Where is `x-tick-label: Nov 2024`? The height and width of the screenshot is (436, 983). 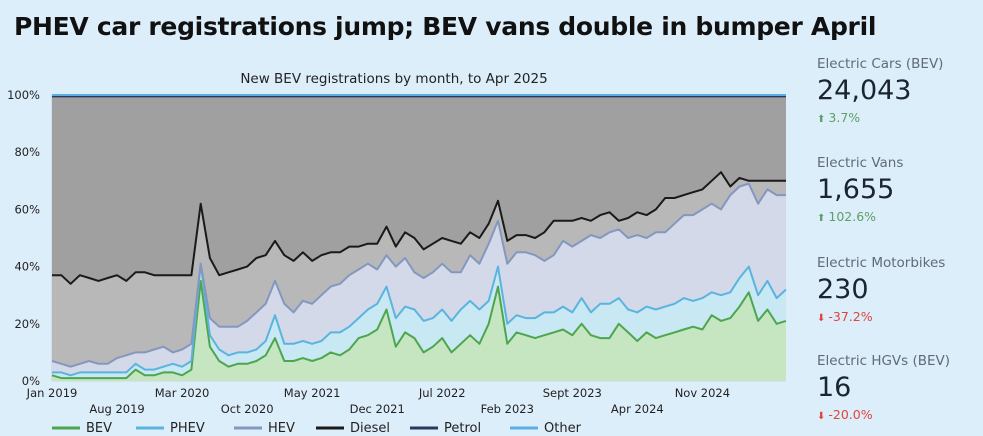
x-tick-label: Nov 2024 is located at coordinates (702, 393).